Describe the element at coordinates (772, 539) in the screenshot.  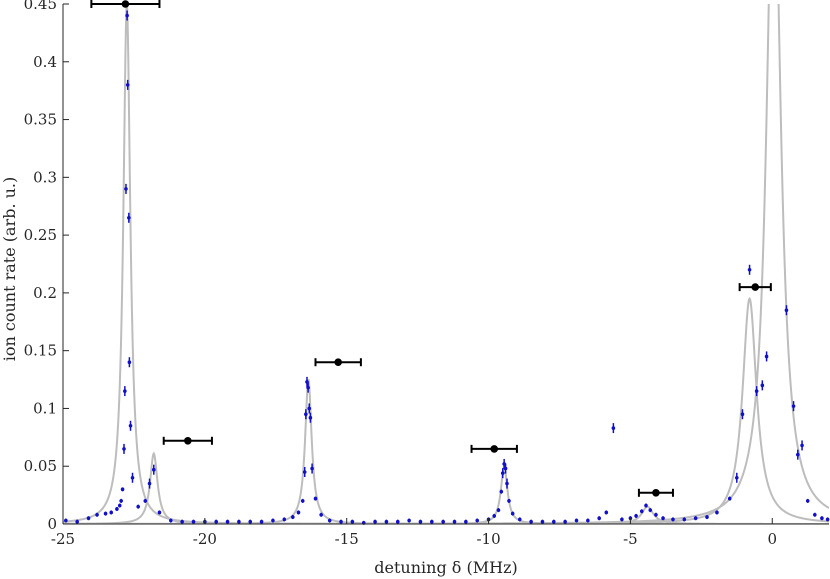
I see `x-tick-label: 0` at that location.